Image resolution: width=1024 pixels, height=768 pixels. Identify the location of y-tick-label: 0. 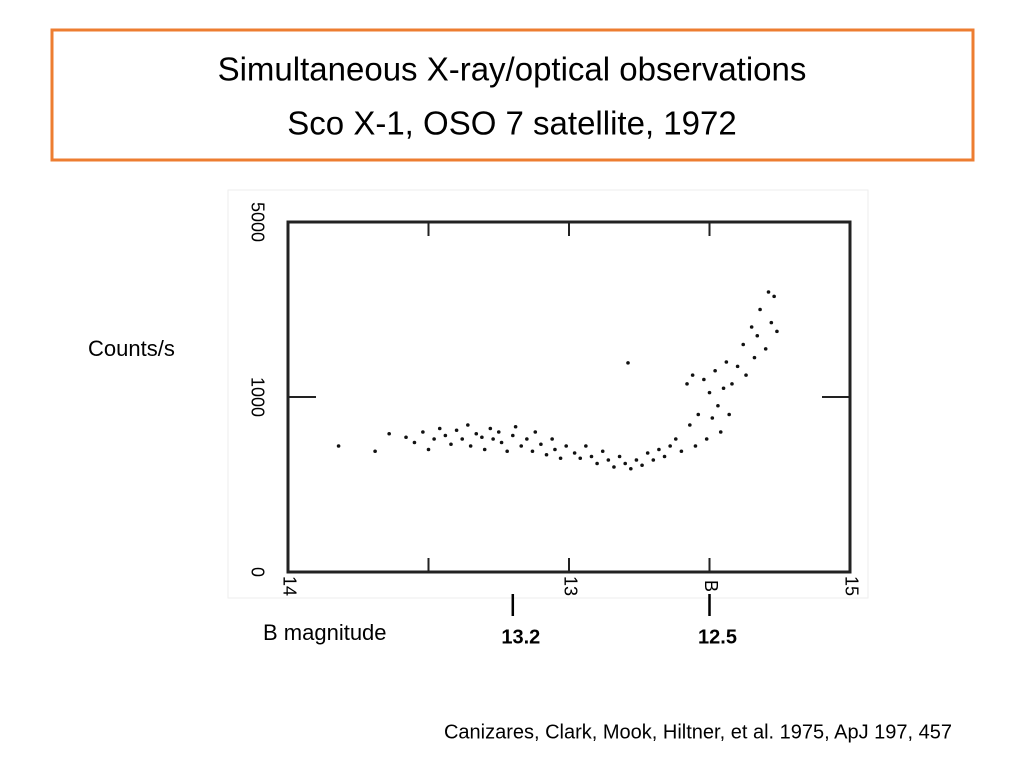
(257, 572).